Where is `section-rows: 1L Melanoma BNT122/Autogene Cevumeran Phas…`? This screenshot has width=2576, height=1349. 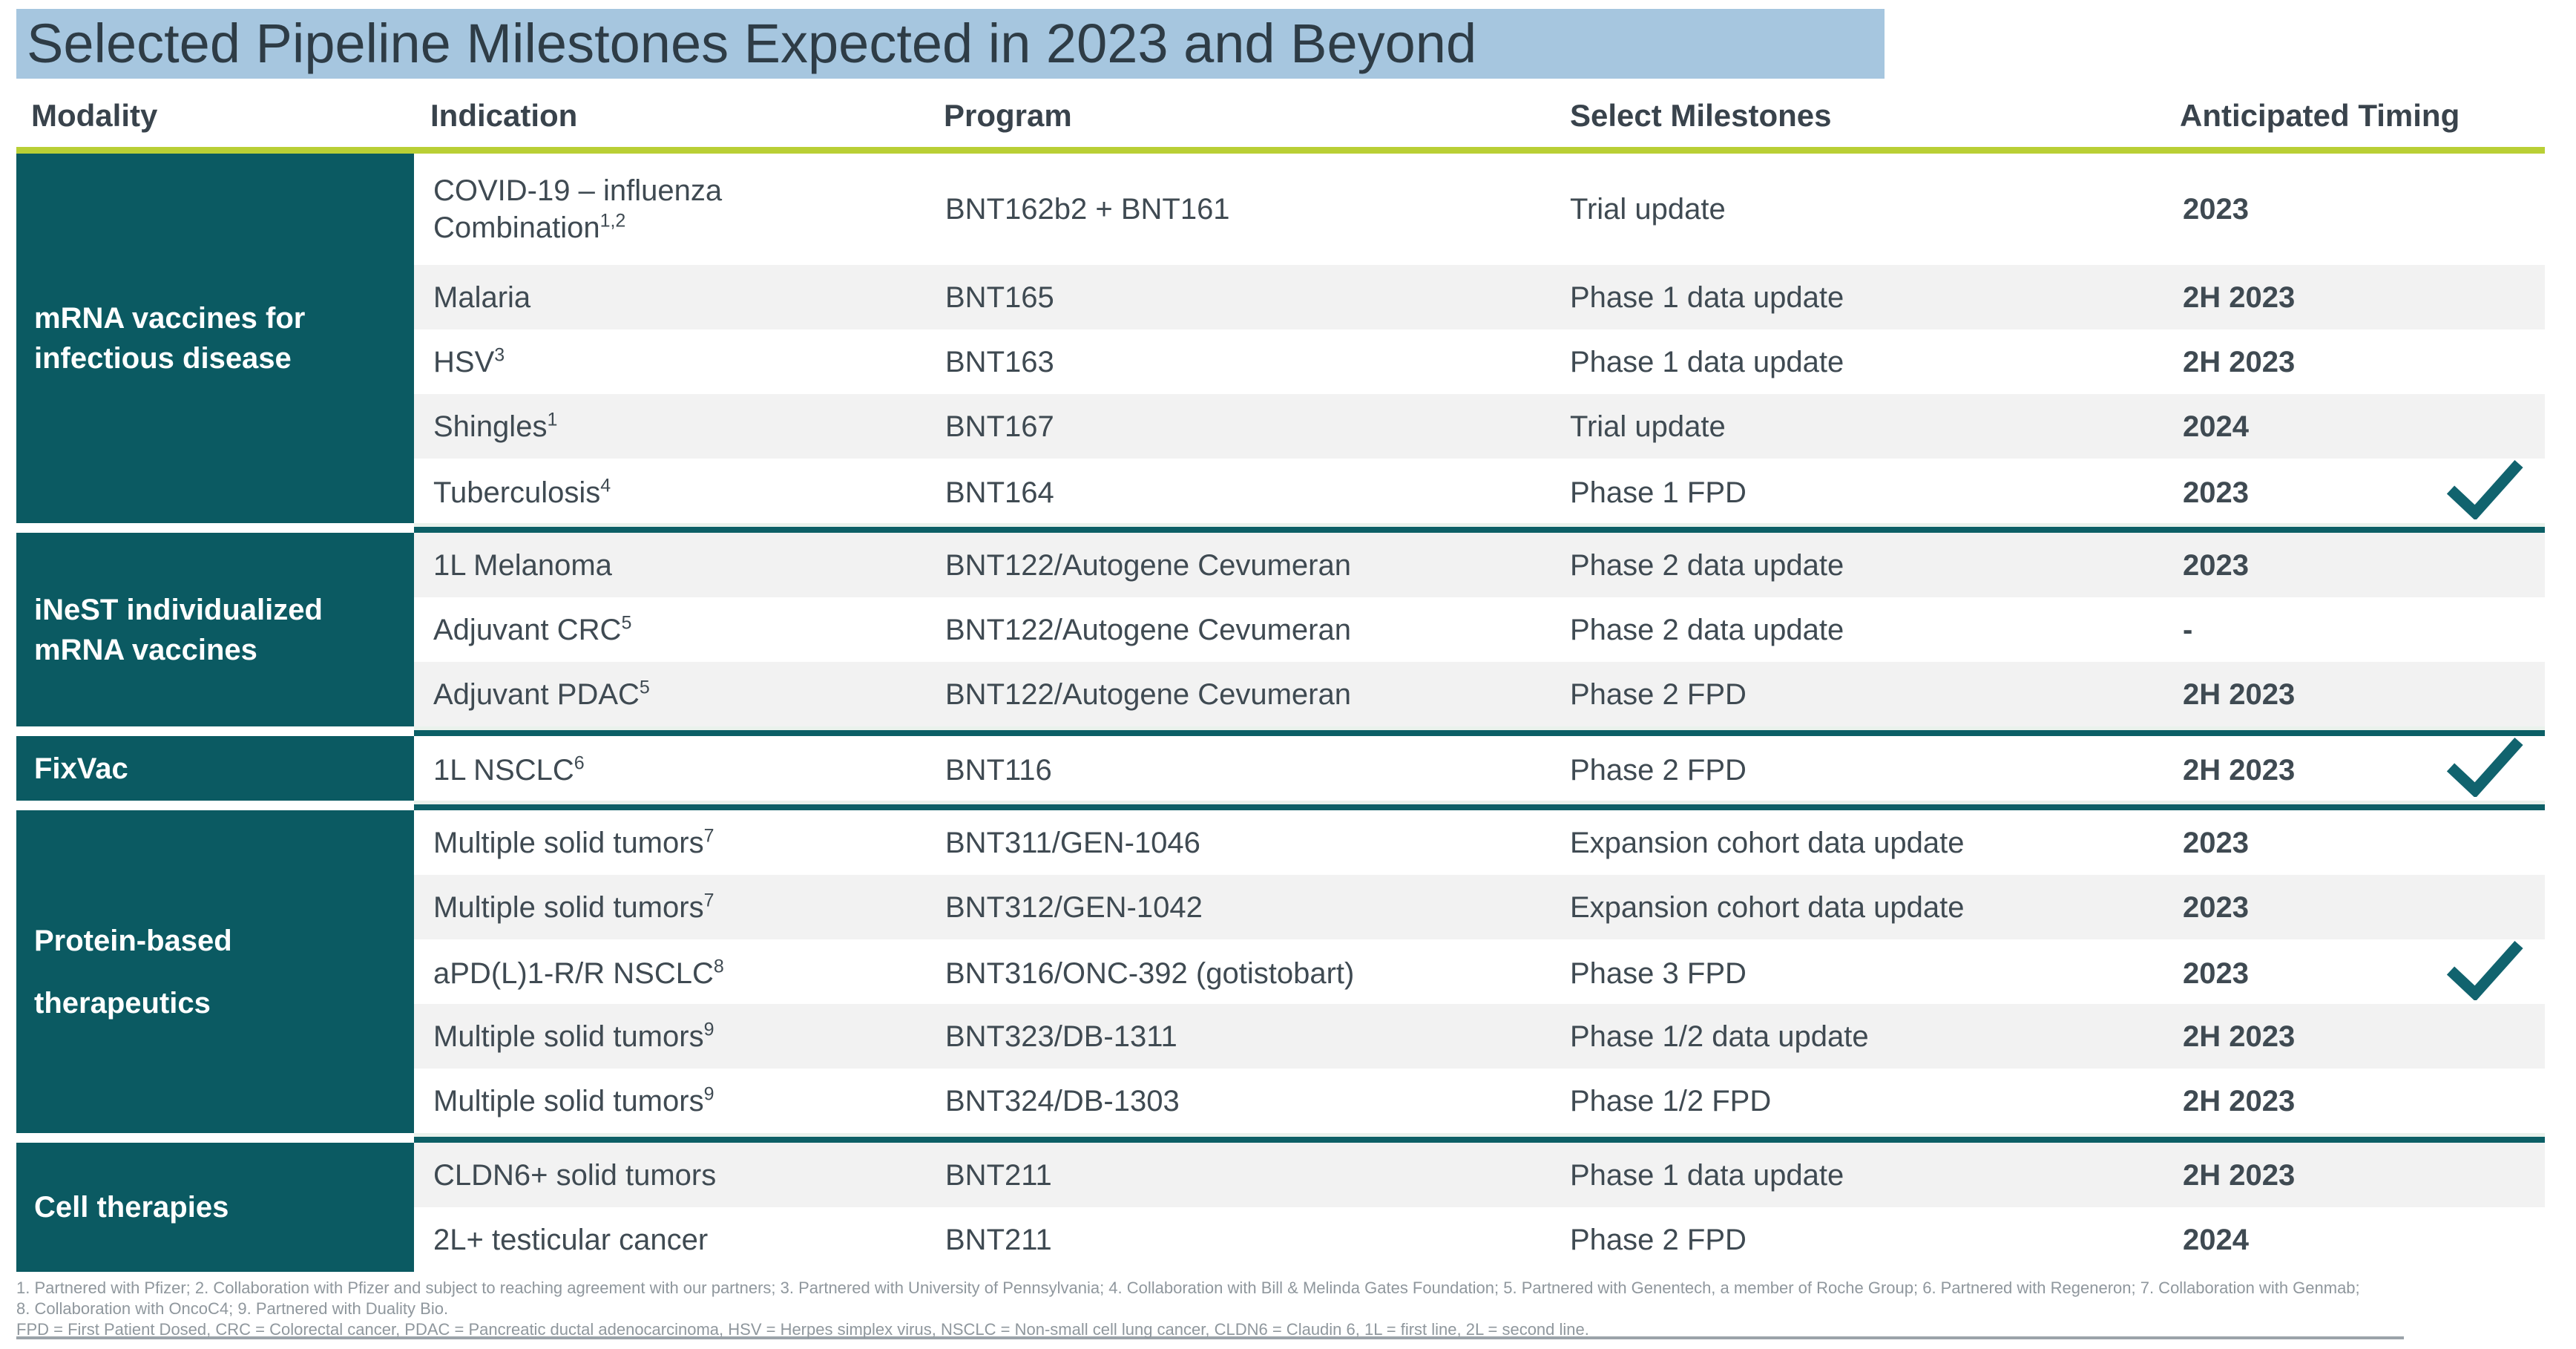 section-rows: 1L Melanoma BNT122/Autogene Cevumeran Phas… is located at coordinates (1479, 629).